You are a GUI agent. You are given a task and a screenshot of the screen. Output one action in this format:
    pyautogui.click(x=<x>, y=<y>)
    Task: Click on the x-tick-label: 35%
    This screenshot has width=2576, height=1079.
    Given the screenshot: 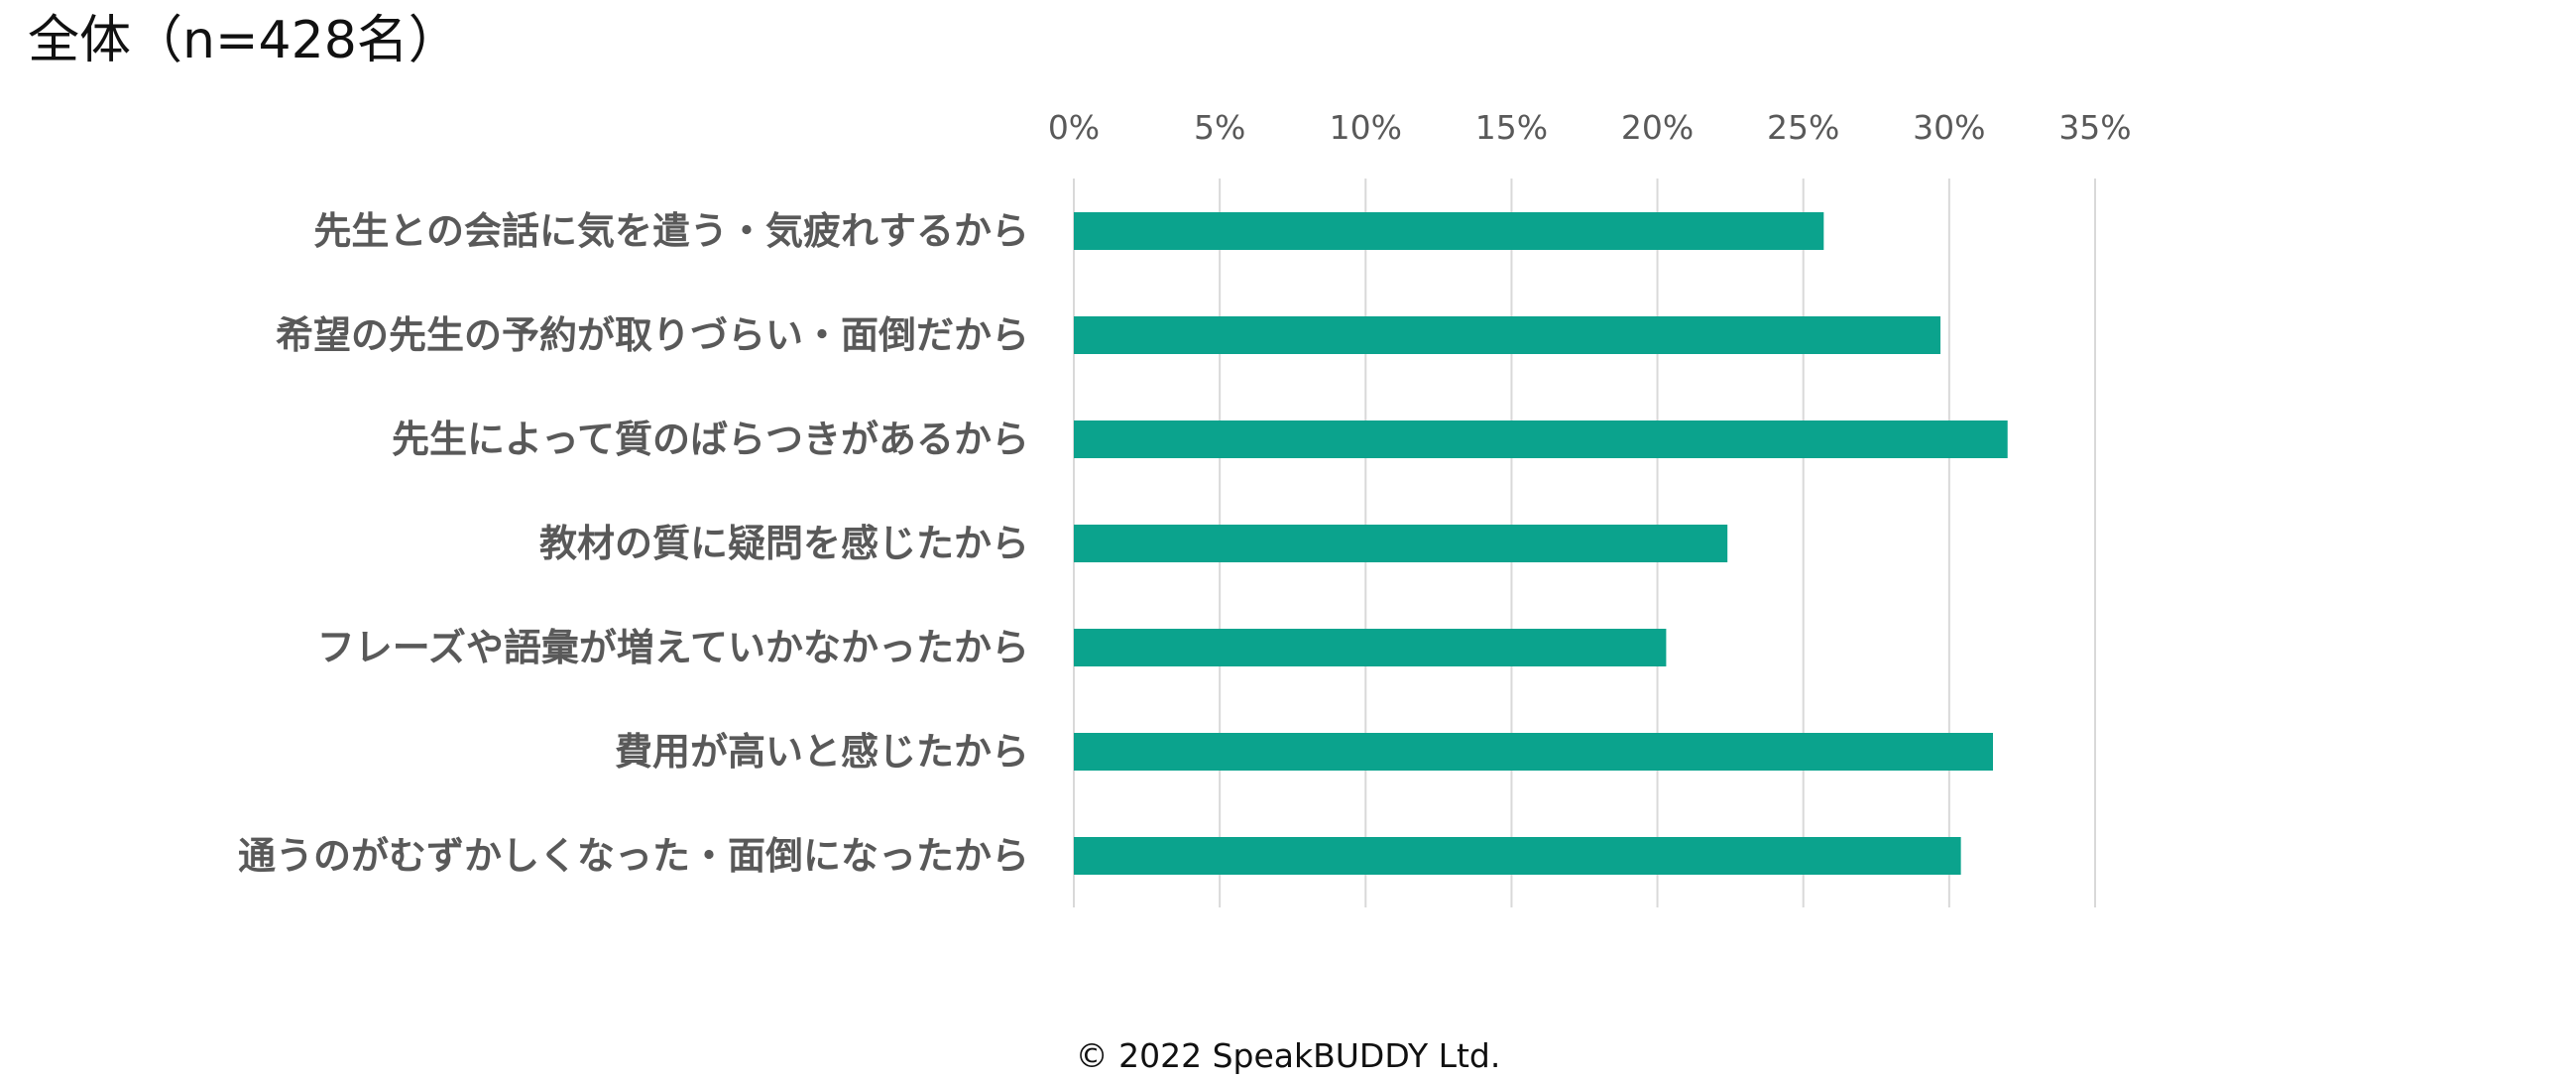 What is the action you would take?
    pyautogui.click(x=2095, y=127)
    